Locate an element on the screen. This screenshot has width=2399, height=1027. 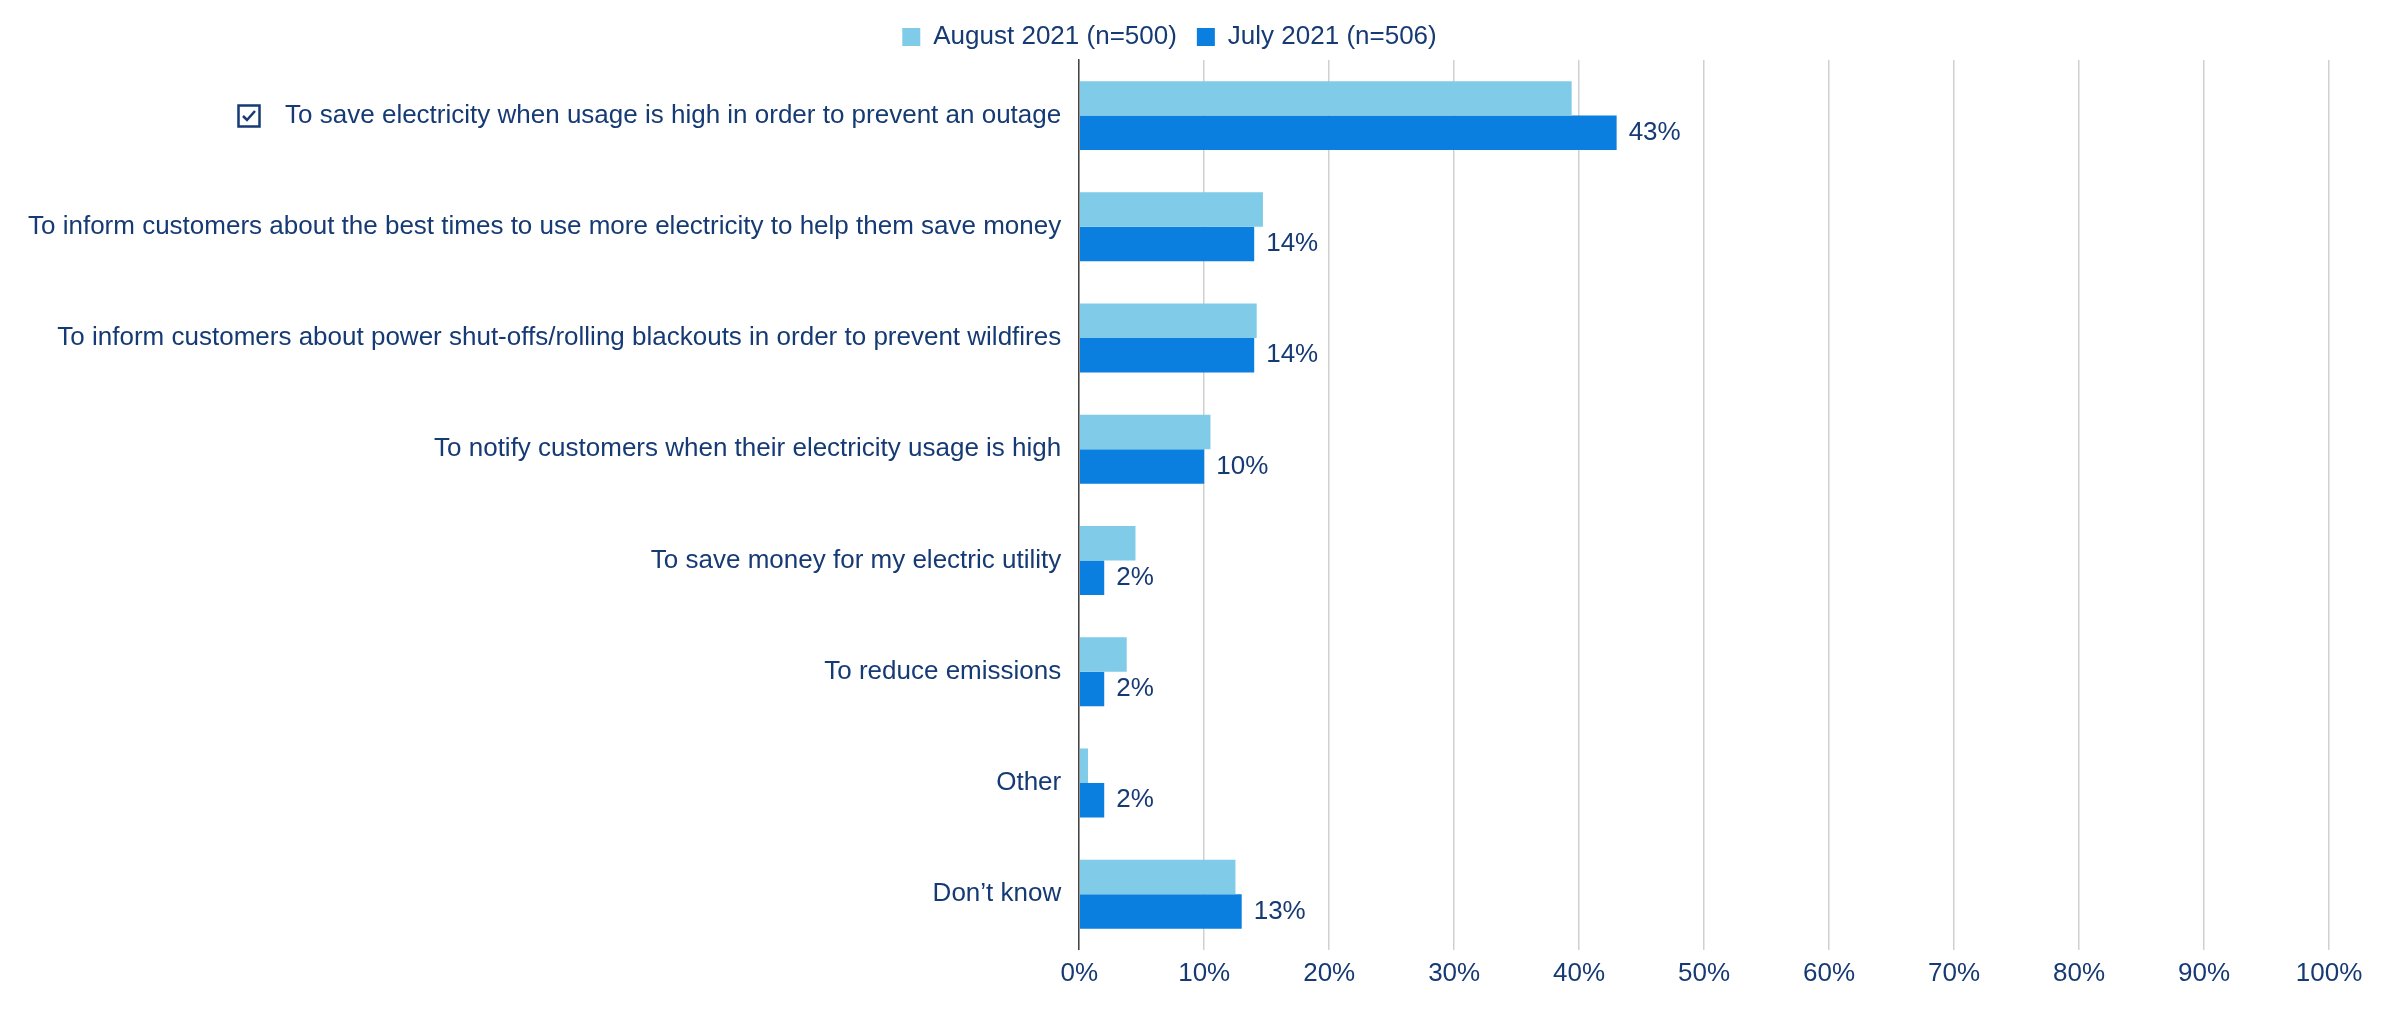
y-tick-label: To inform customers about power shut-offs/rolling blackouts in order to prevent wildfires is located at coordinates (559, 336).